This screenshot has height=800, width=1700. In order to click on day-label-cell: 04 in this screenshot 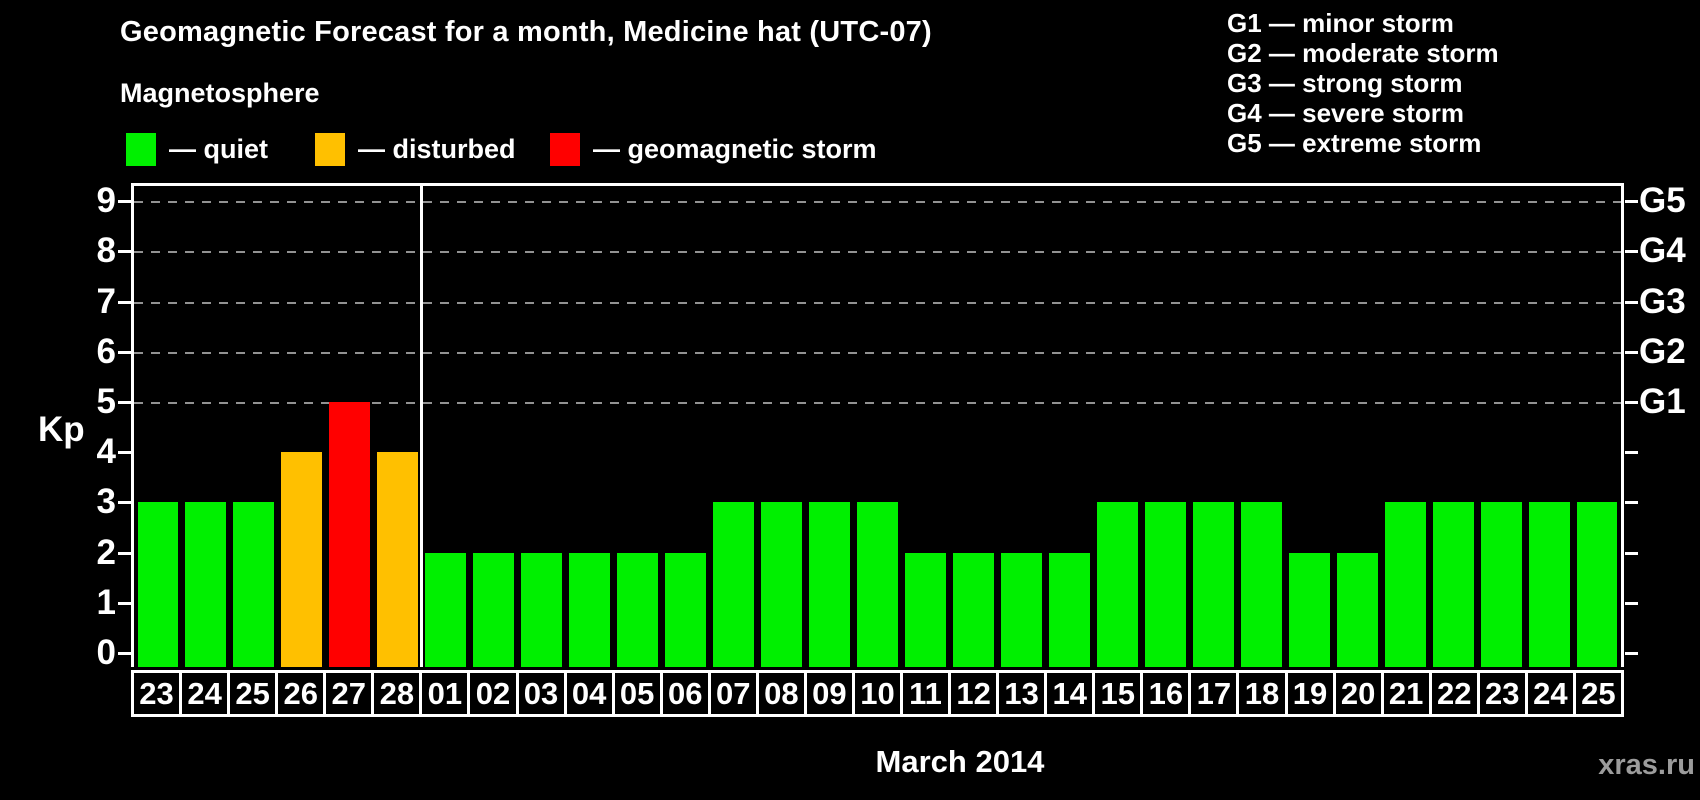, I will do `click(587, 693)`.